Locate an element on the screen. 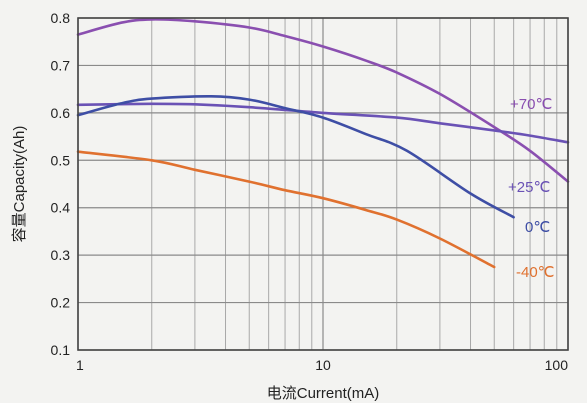 Image resolution: width=587 pixels, height=403 pixels. y-tick-label: 0.2 is located at coordinates (61, 303).